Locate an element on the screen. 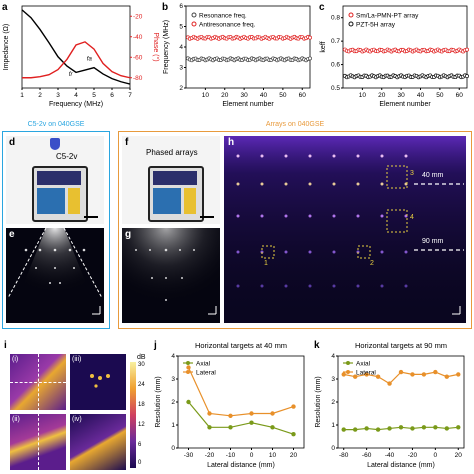 The width and height of the screenshot is (474, 474). colorbar-tick: 12 is located at coordinates (141, 425).